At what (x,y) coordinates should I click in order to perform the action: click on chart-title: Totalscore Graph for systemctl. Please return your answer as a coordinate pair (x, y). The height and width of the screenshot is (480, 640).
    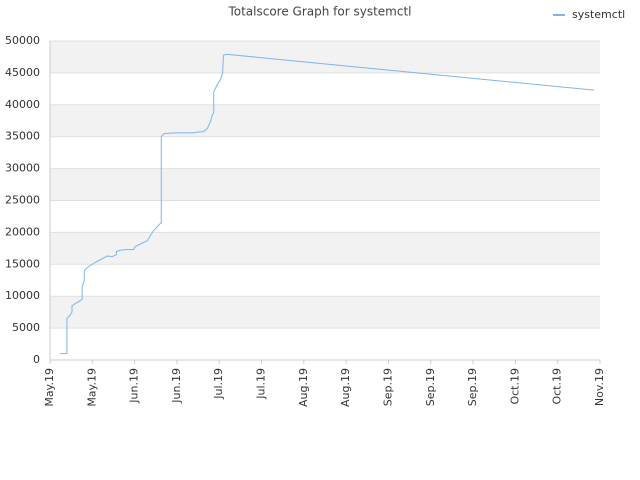
    Looking at the image, I should click on (319, 12).